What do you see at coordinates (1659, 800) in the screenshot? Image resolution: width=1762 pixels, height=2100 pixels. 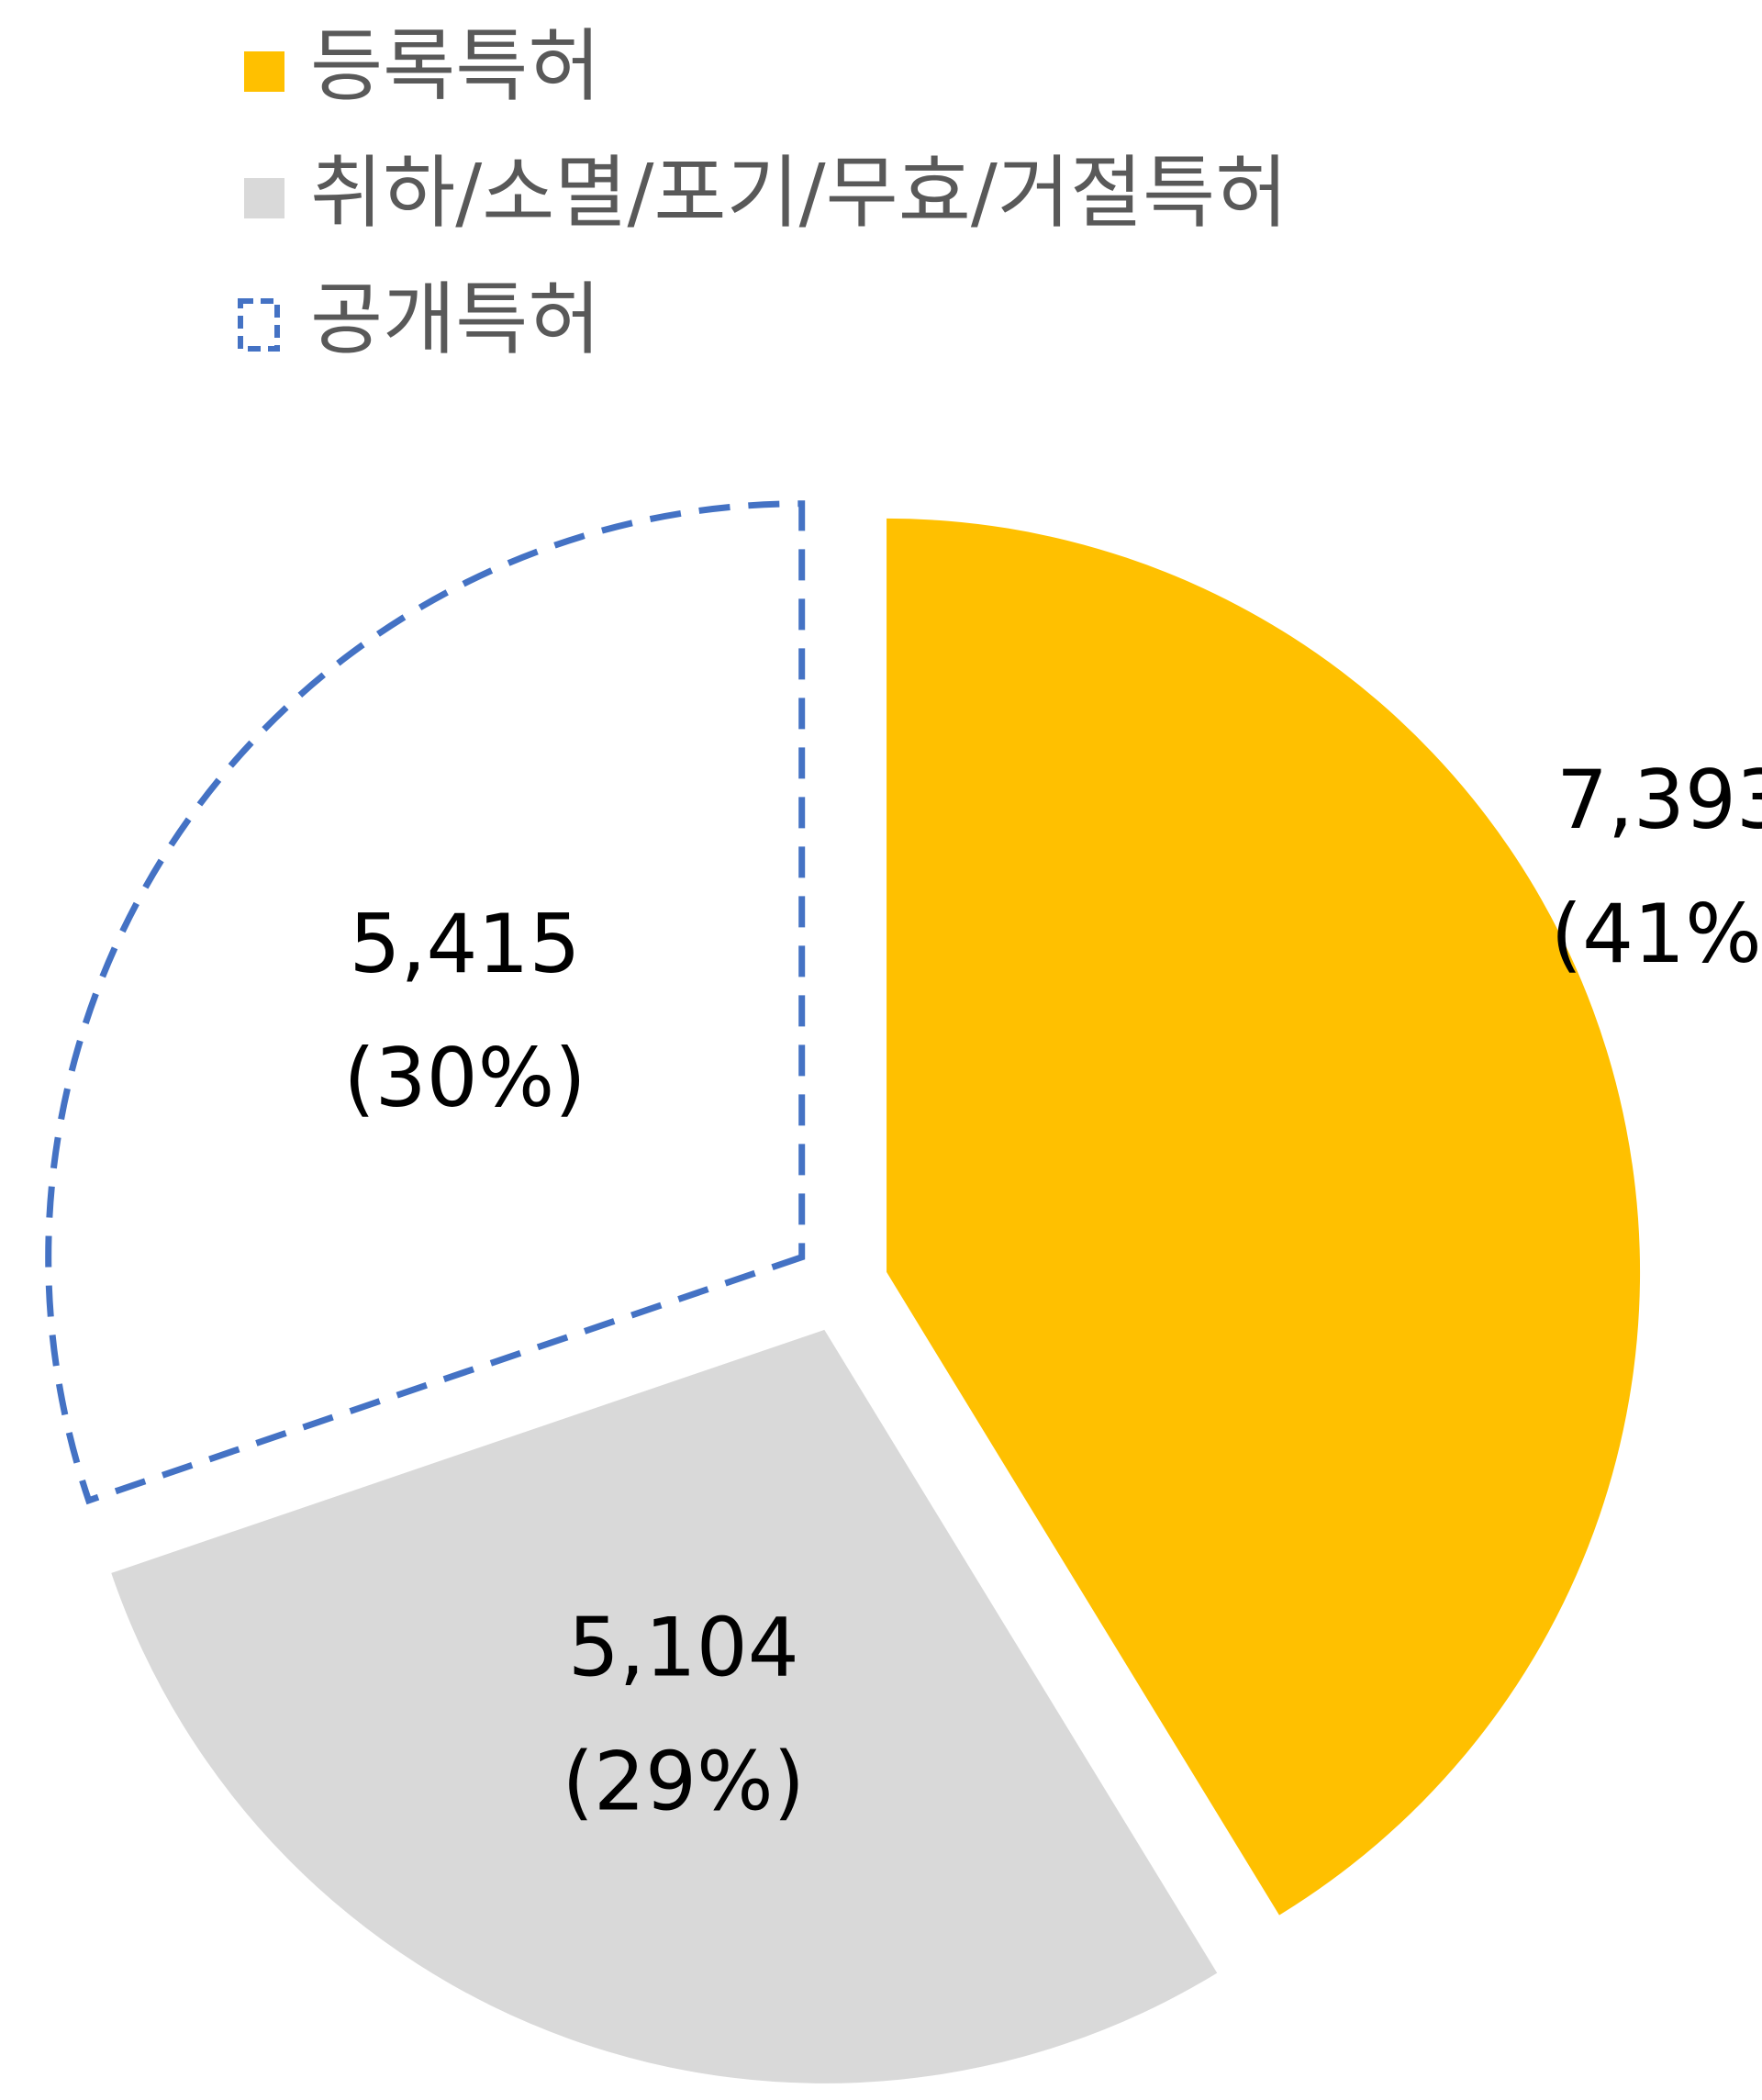 I see `value-label: 7,393` at bounding box center [1659, 800].